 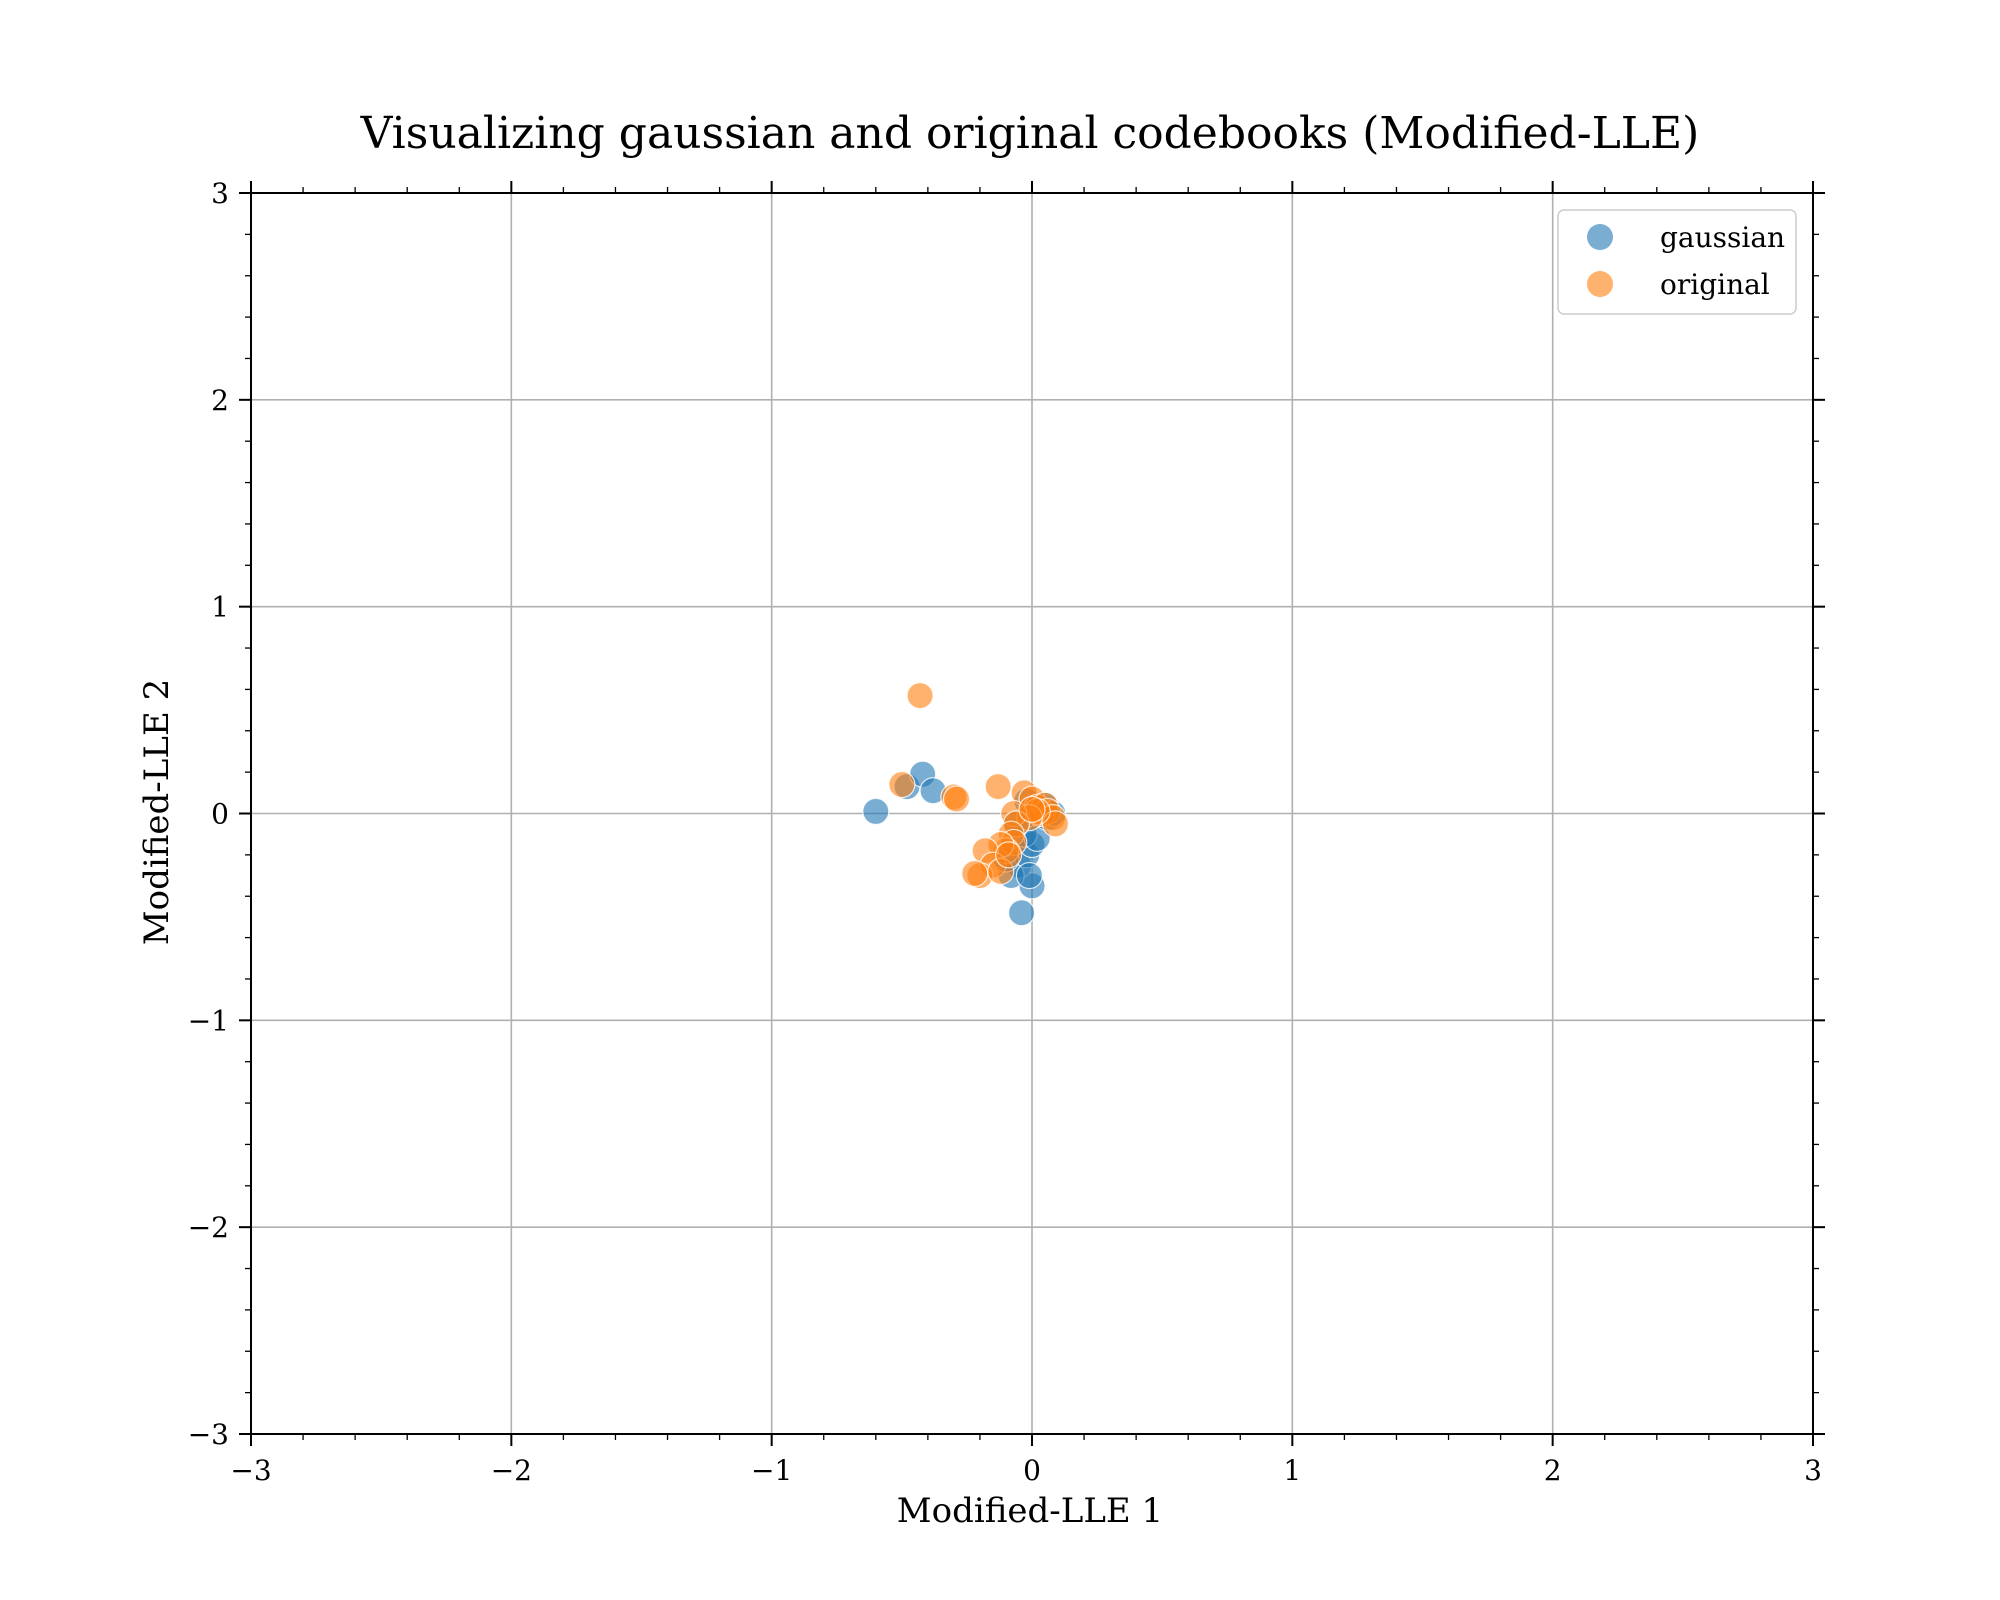 I want to click on y-axis-label: Modified-LLE 2, so click(x=157, y=812).